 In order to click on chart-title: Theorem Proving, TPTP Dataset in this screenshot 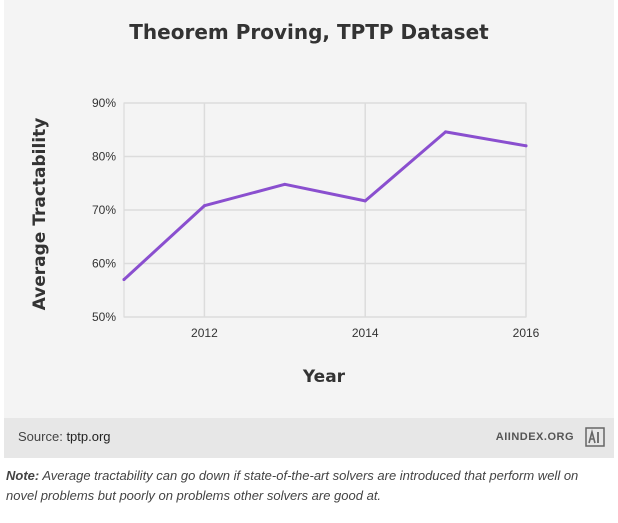, I will do `click(309, 32)`.